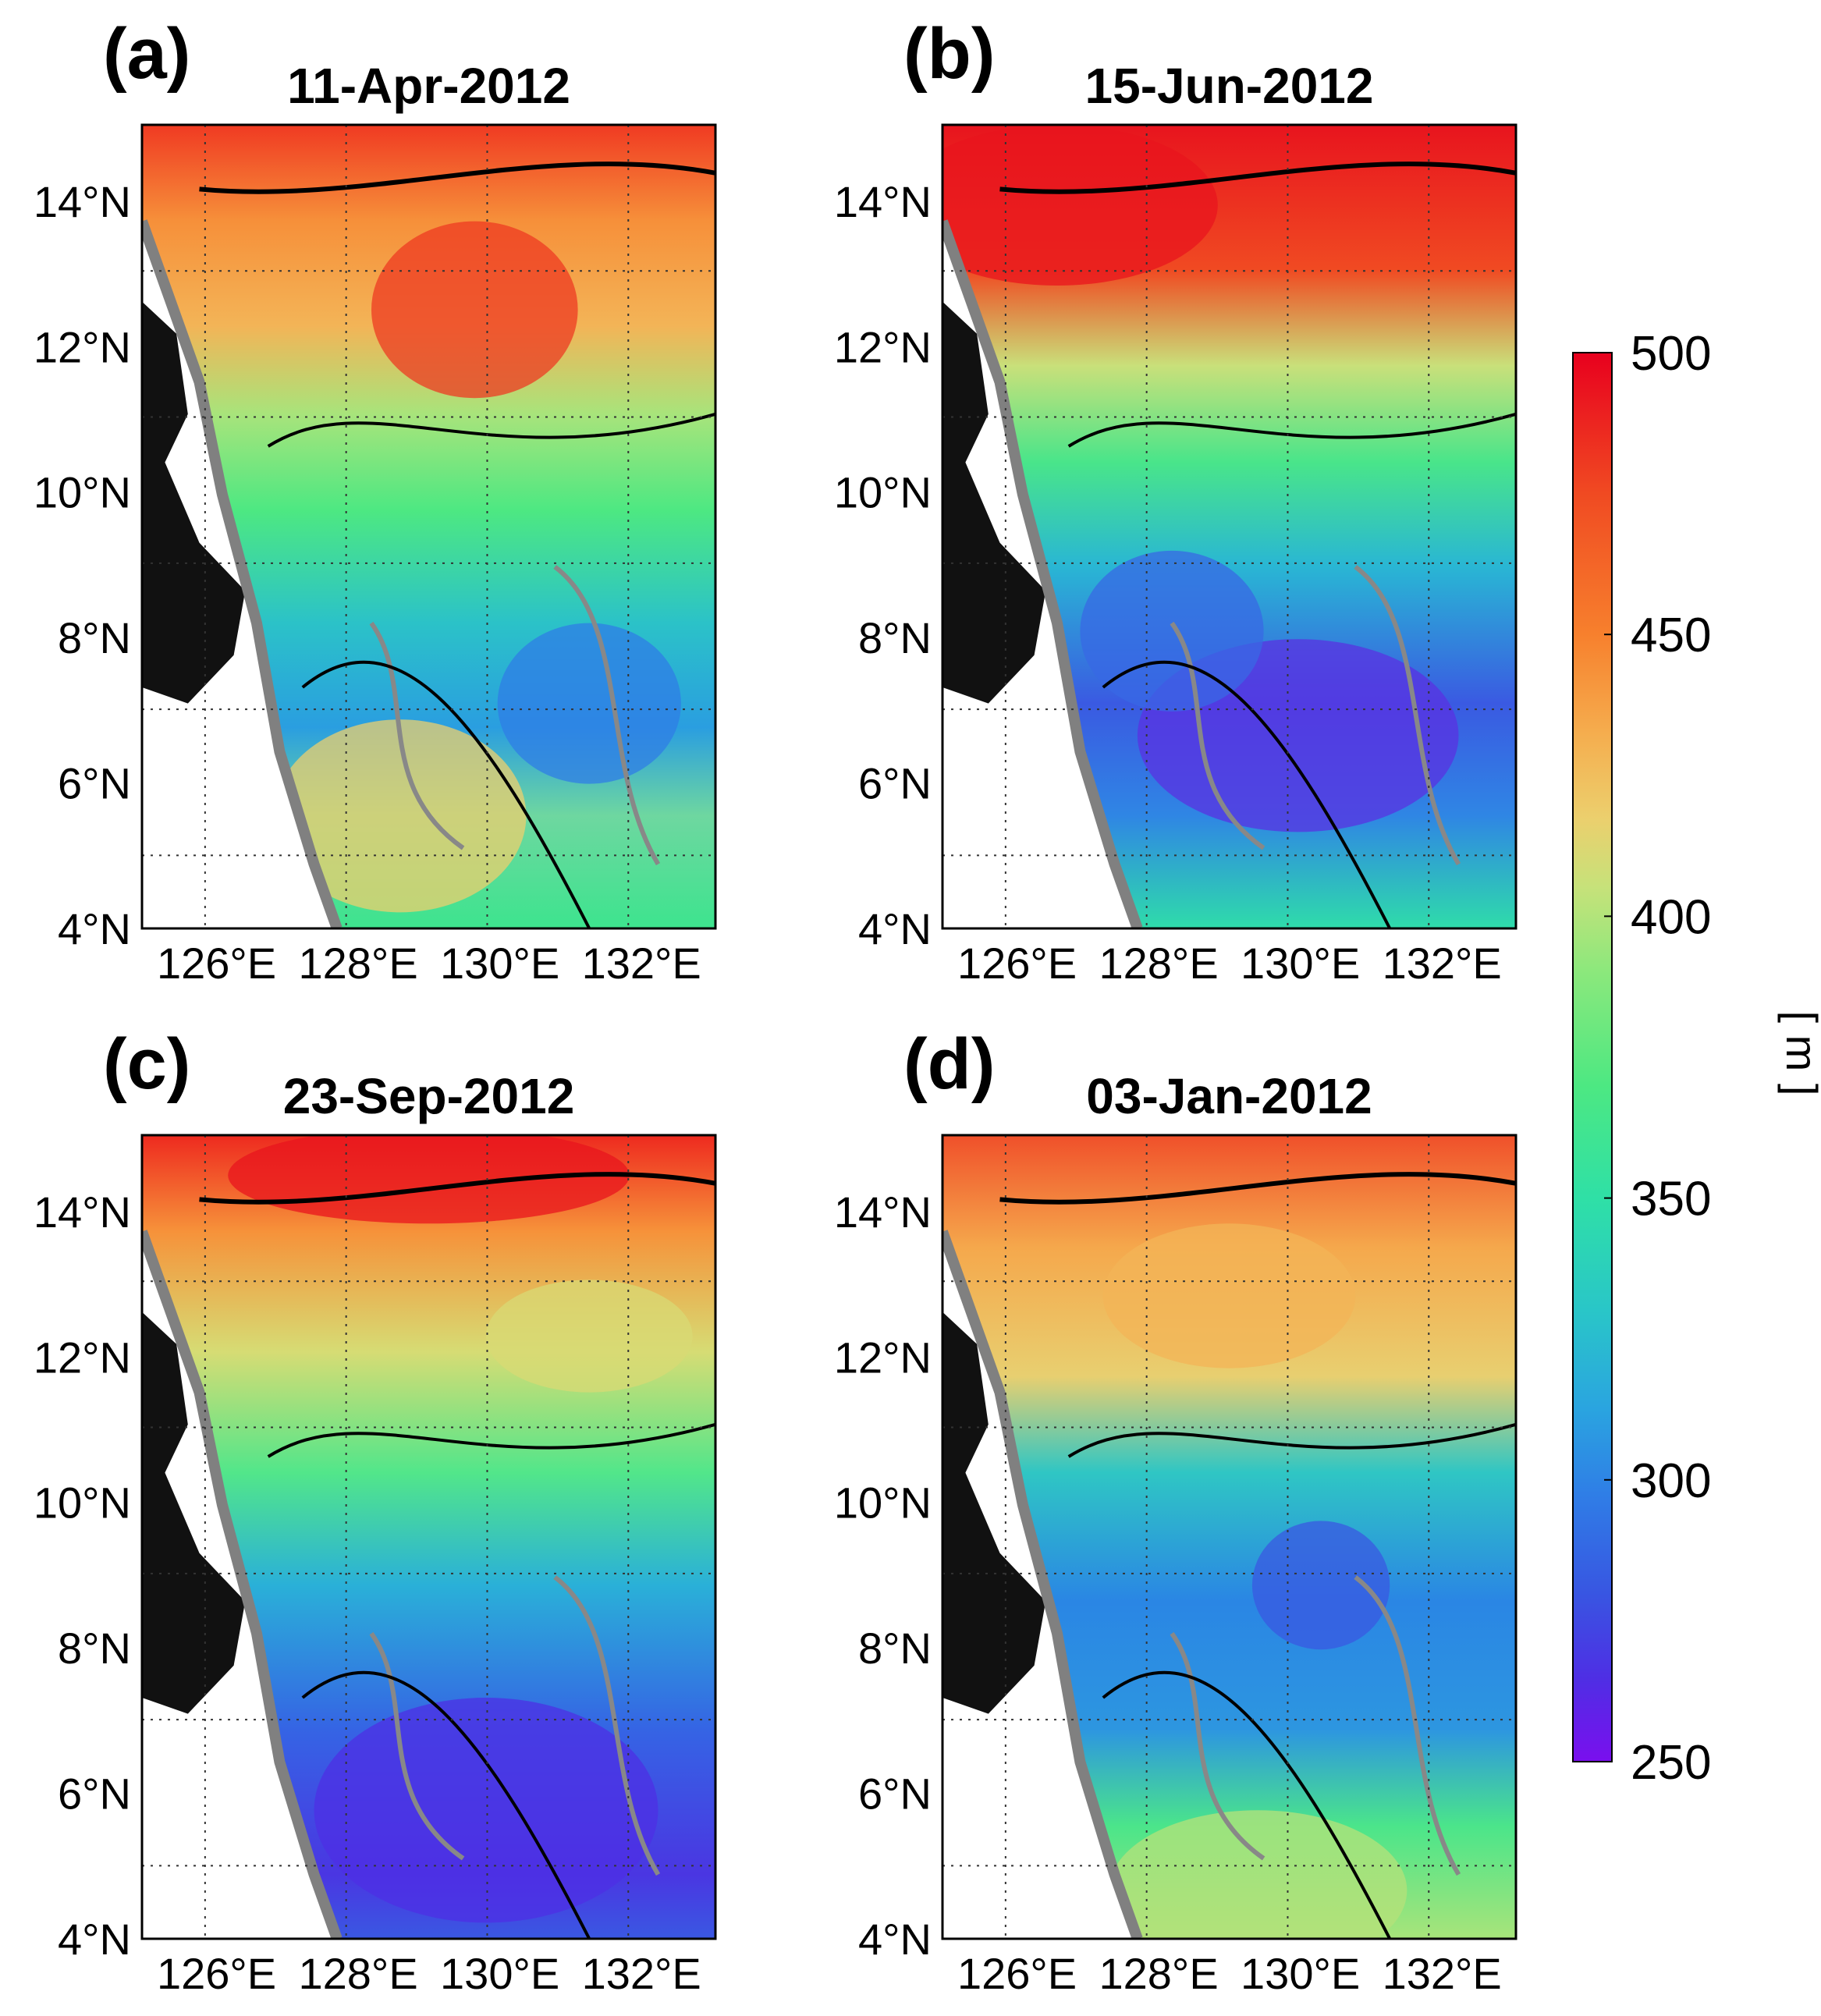 Image resolution: width=1821 pixels, height=2016 pixels. Describe the element at coordinates (949, 54) in the screenshot. I see `panel-label: (b)` at that location.